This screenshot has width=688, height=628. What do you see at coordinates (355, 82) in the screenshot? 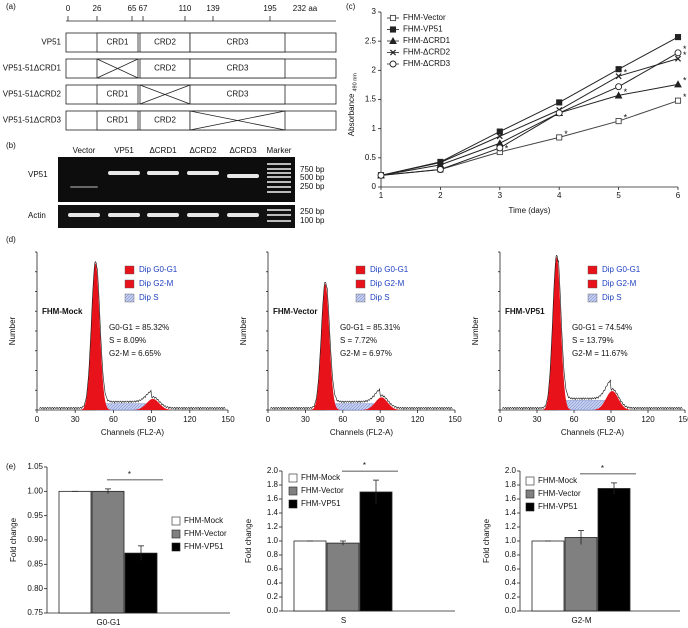
I see `y-axis-label-sub: 490 nm` at bounding box center [355, 82].